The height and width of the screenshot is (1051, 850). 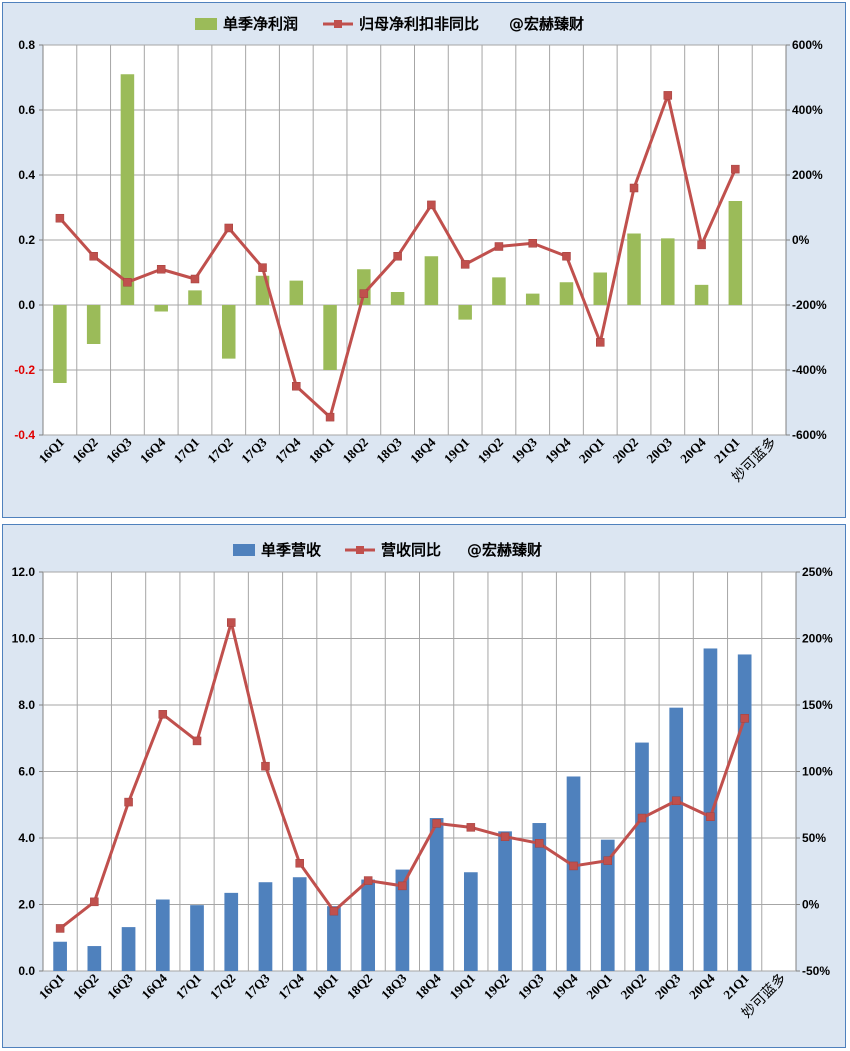 I want to click on watermark-label: @宏赫臻财, so click(x=546, y=24).